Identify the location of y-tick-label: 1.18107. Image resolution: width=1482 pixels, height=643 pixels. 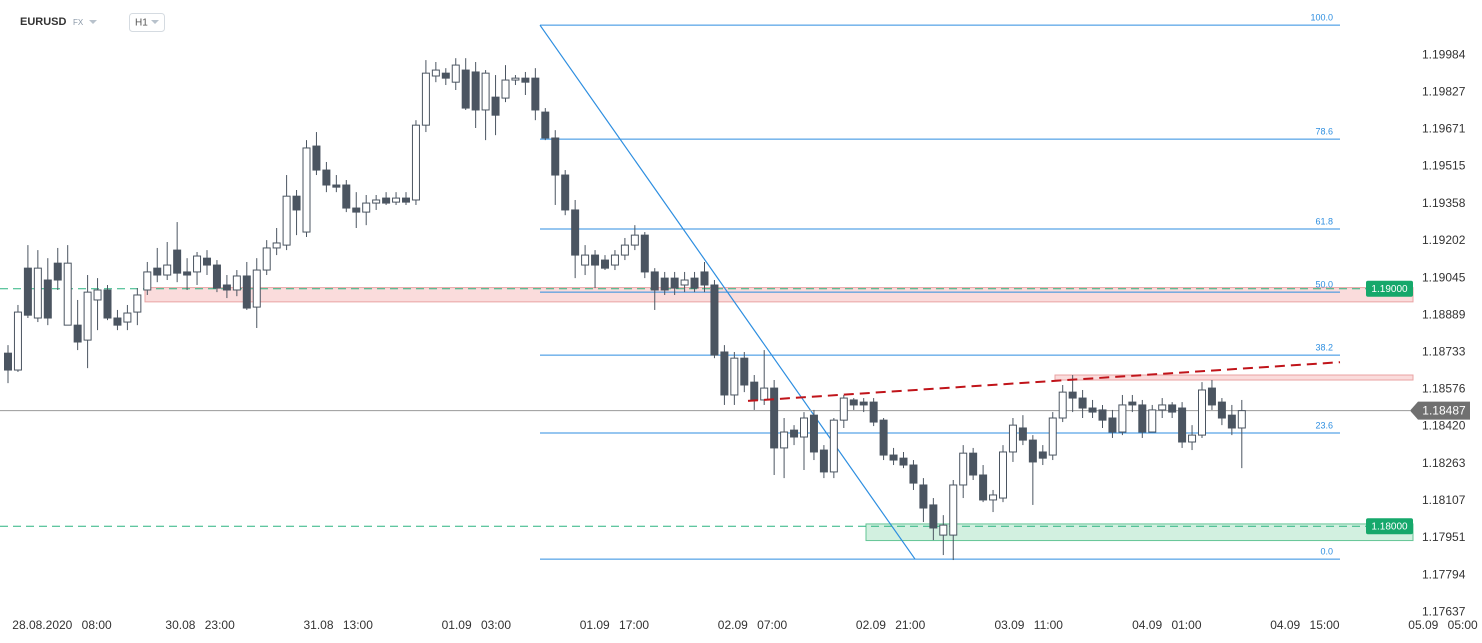
(1444, 500).